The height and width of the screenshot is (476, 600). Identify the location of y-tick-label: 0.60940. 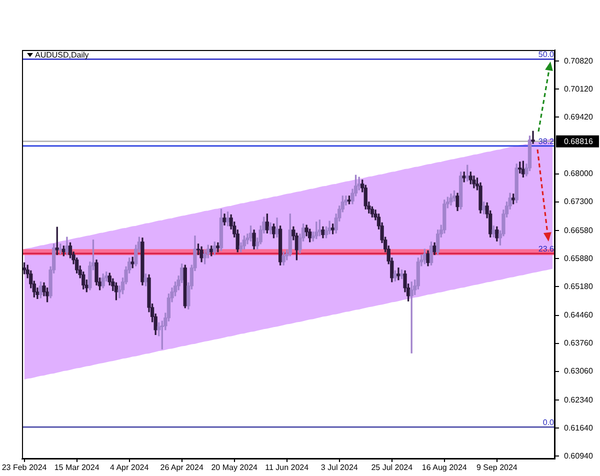
(579, 455).